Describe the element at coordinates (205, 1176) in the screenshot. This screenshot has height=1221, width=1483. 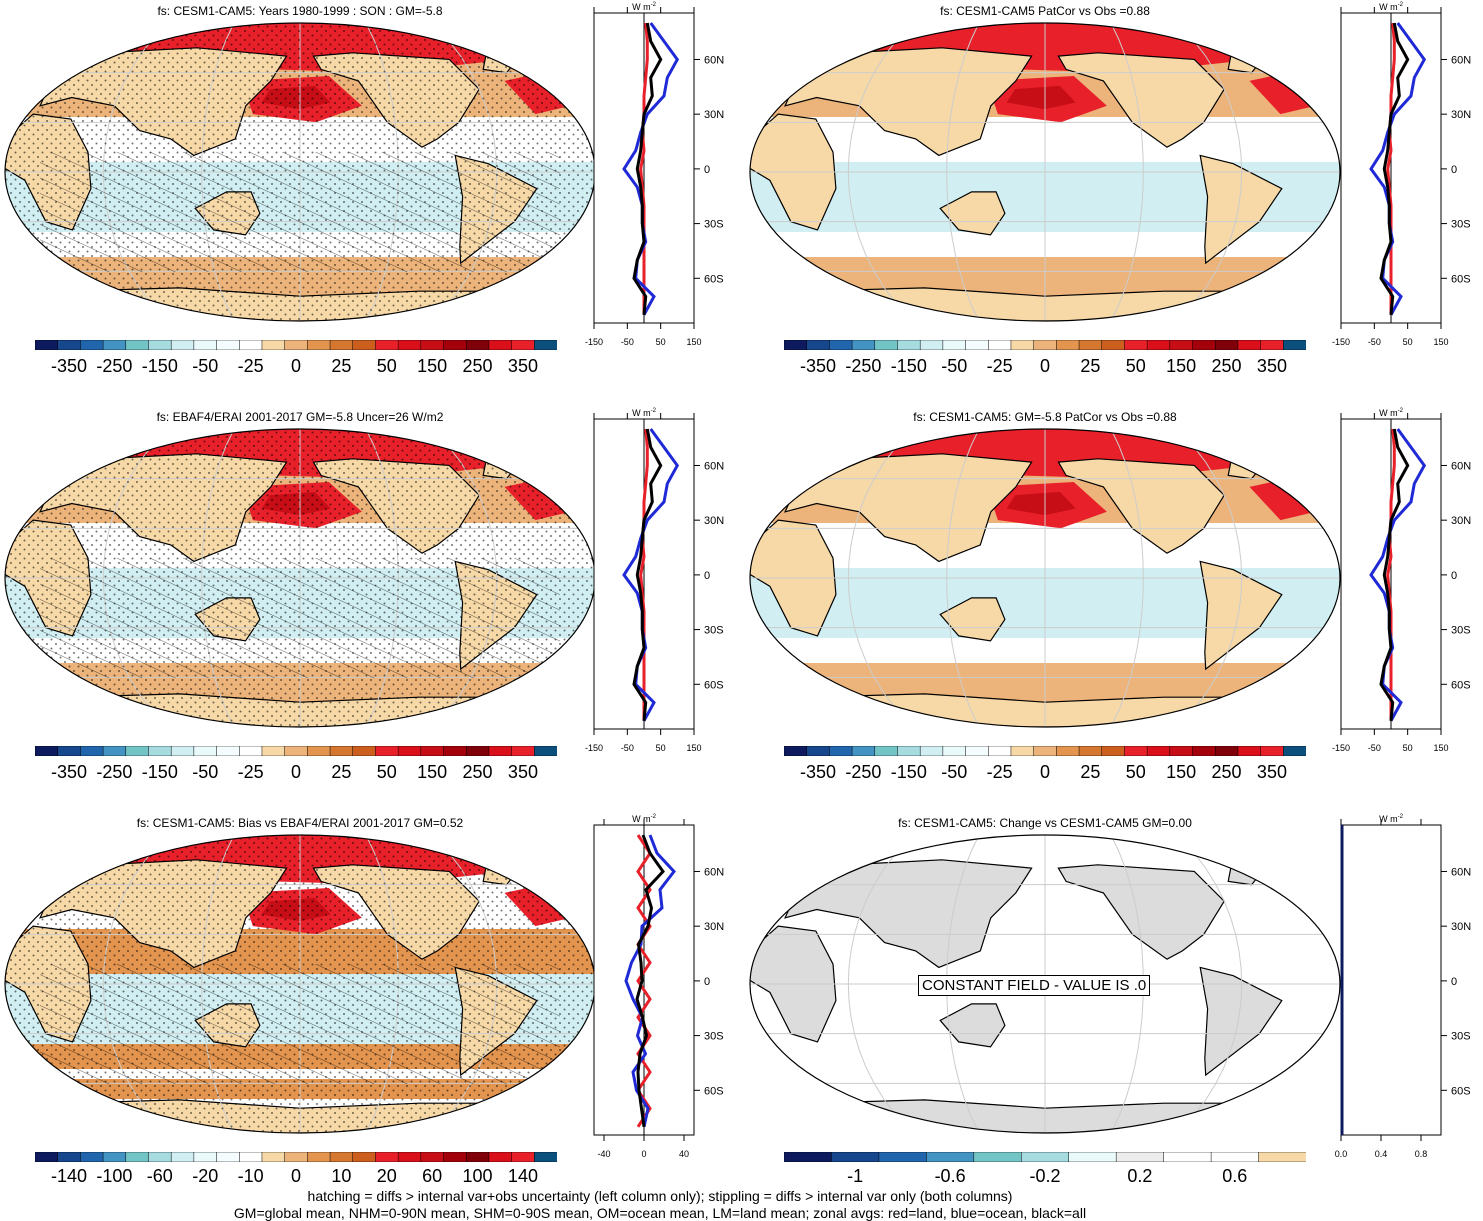
I see `colorbar-tick-label: -20` at that location.